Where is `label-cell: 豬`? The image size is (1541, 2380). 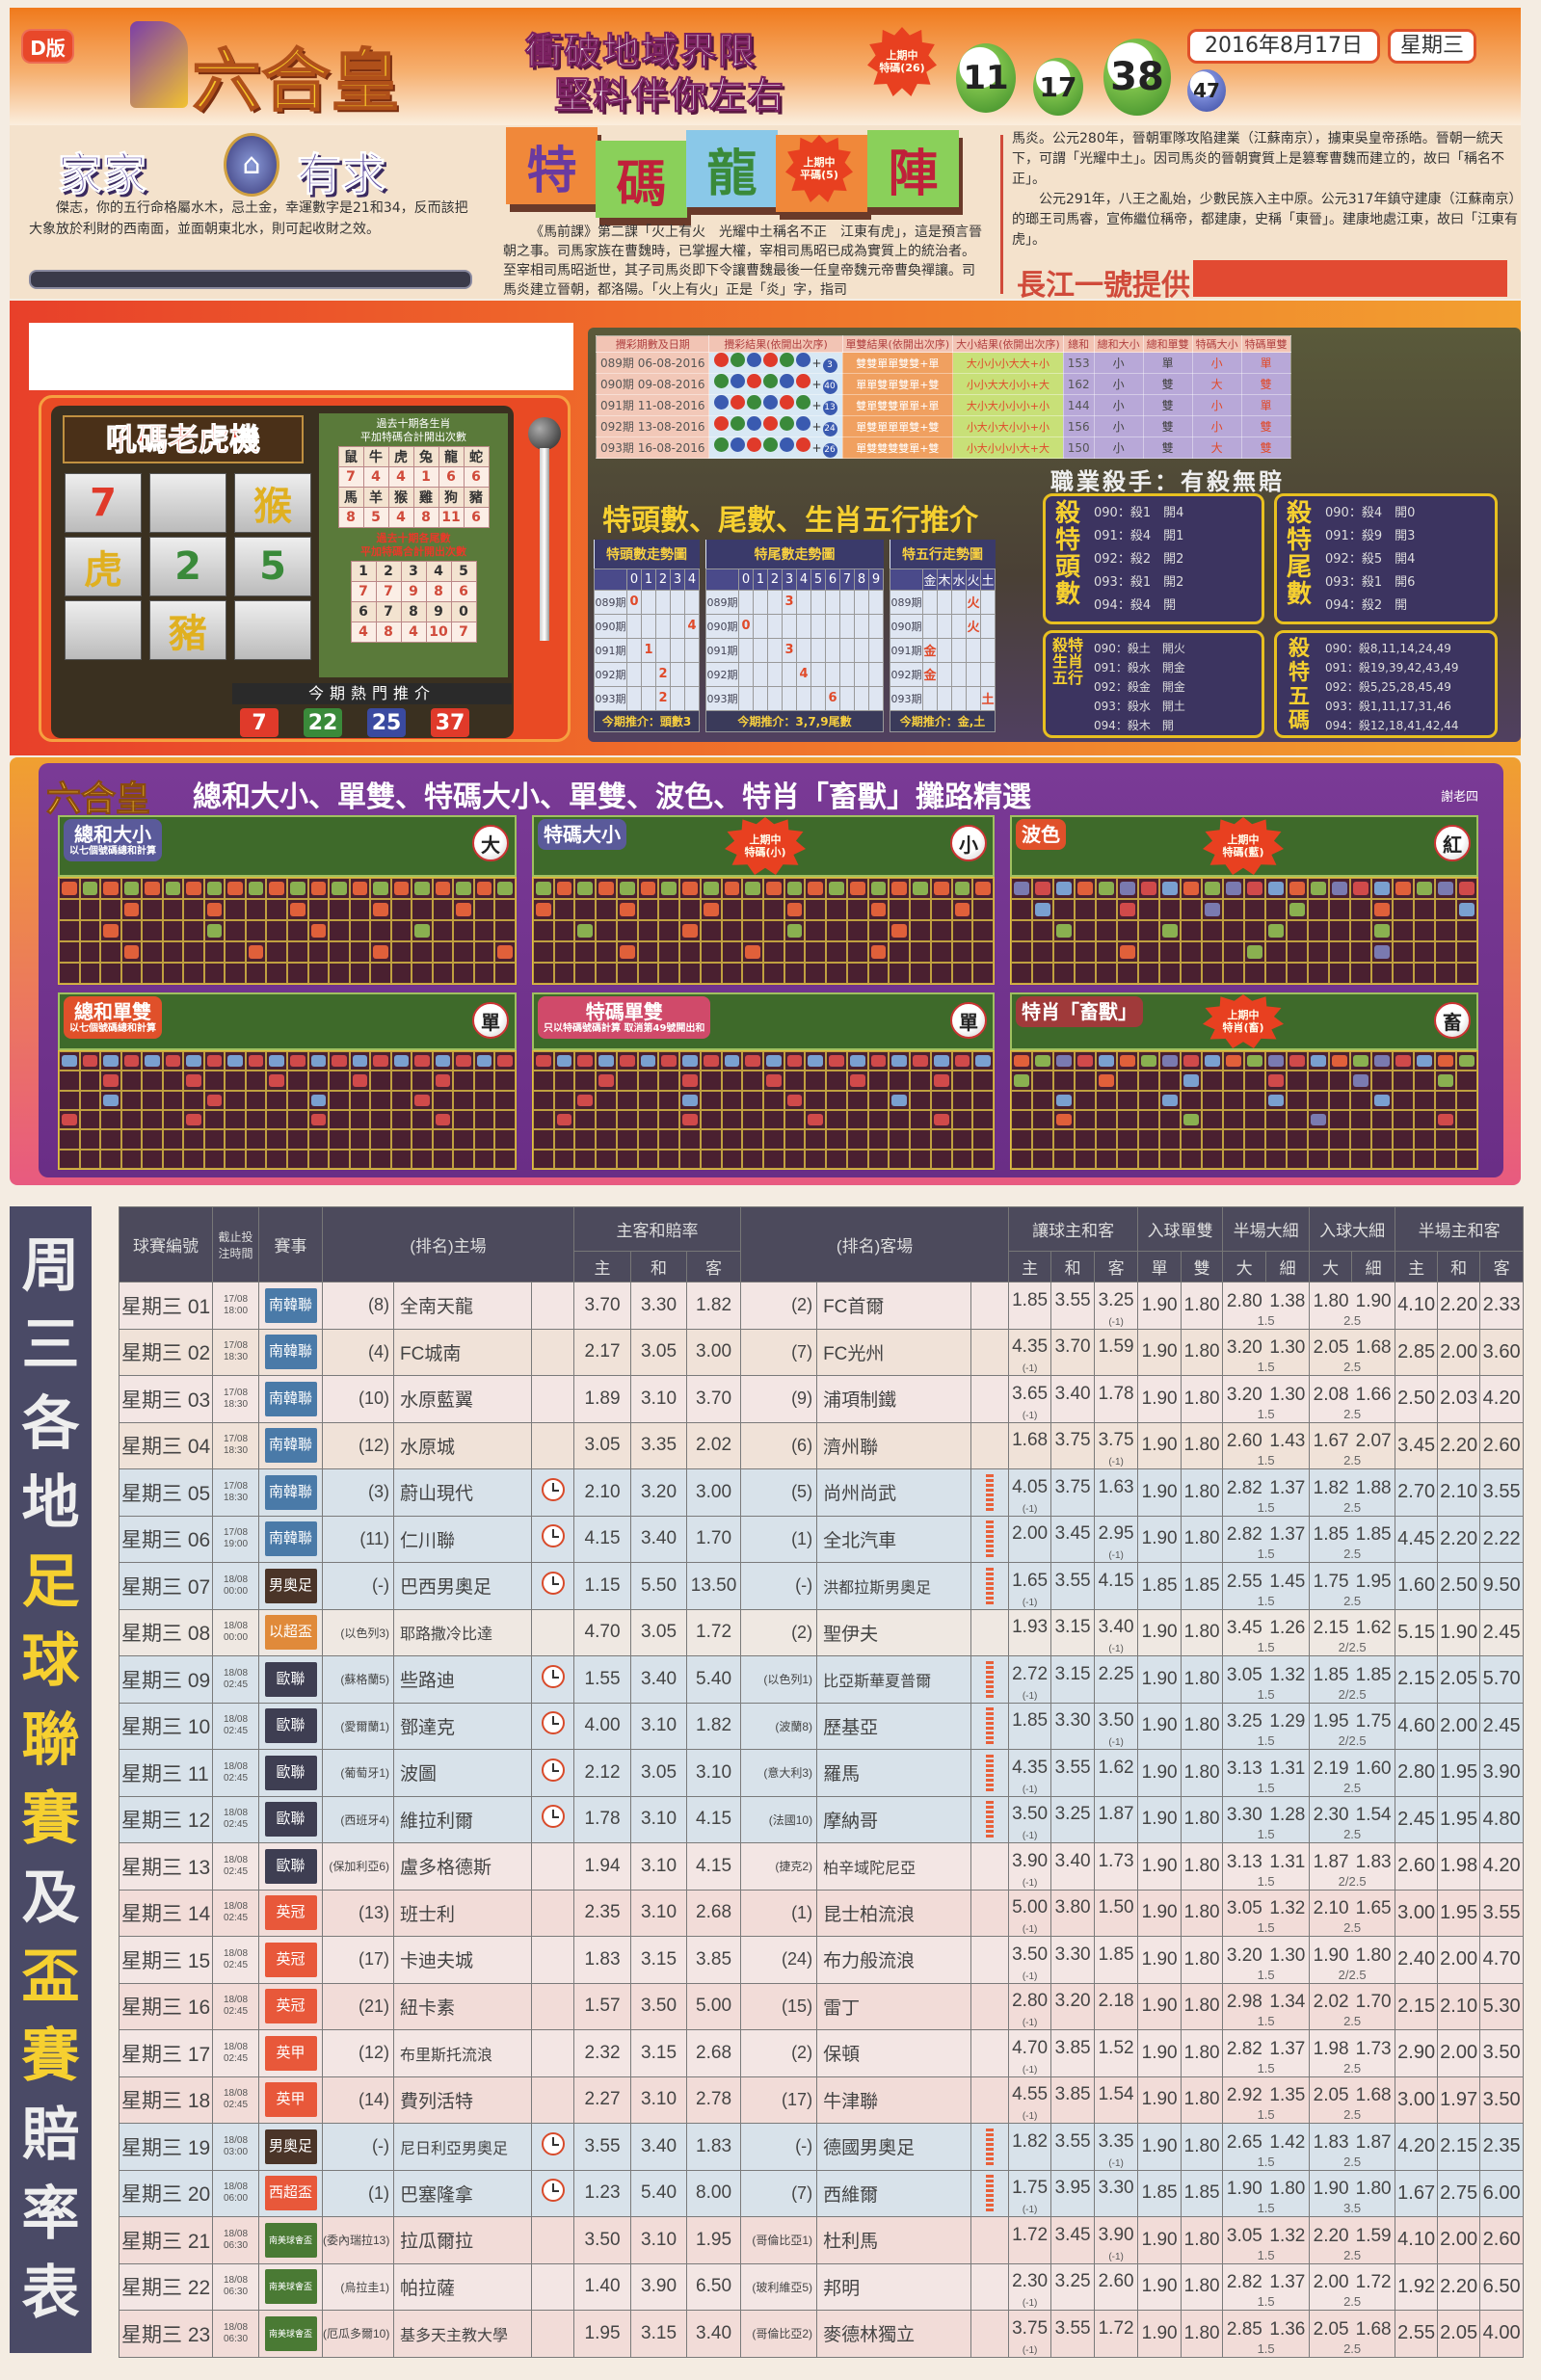 label-cell: 豬 is located at coordinates (476, 498).